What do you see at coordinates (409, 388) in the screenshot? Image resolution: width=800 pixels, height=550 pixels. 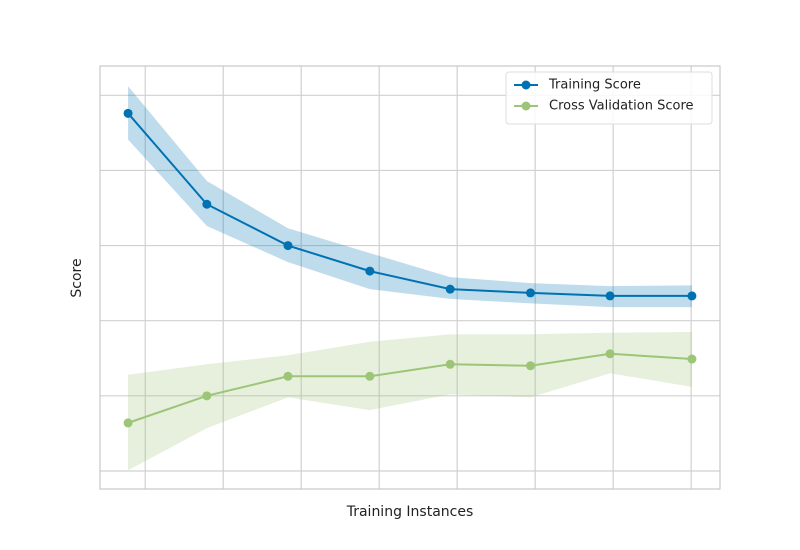 I see `series-line` at bounding box center [409, 388].